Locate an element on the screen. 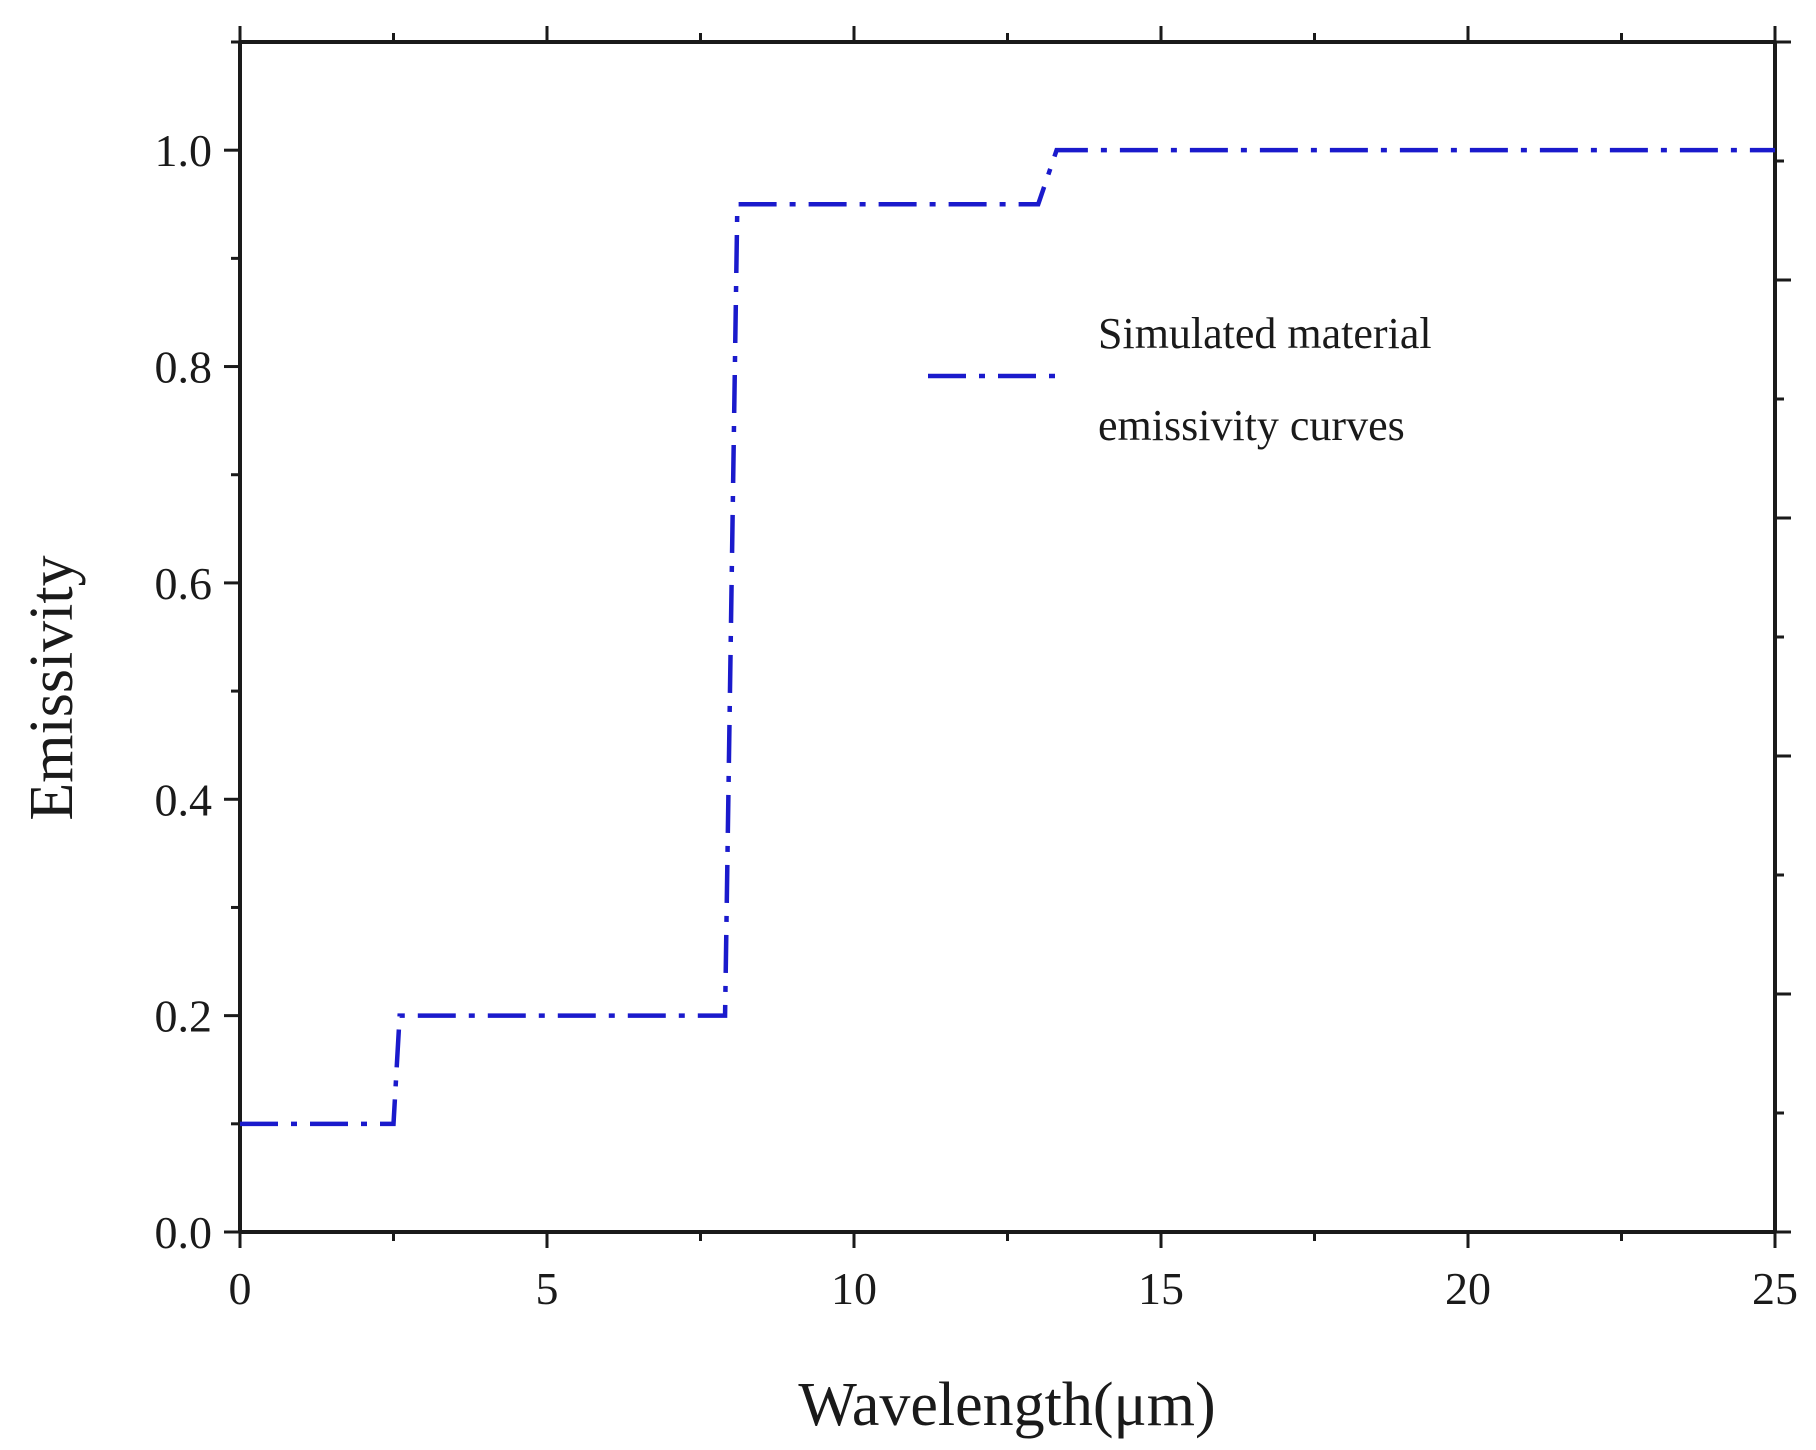 The width and height of the screenshot is (1816, 1450). y-tick-label: 0.0 is located at coordinates (184, 1232).